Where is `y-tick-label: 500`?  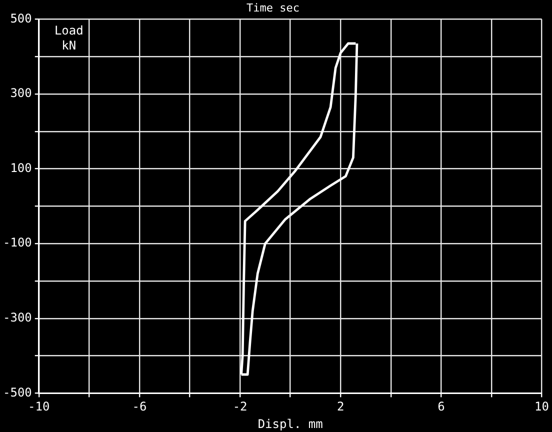 y-tick-label: 500 is located at coordinates (21, 18).